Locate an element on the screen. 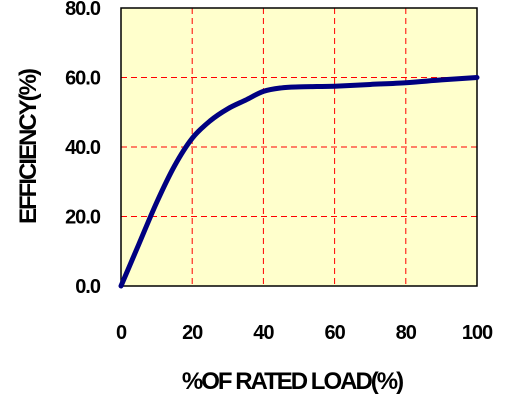  x-axis-title: %OF RATED LOAD(%) is located at coordinates (292, 381).